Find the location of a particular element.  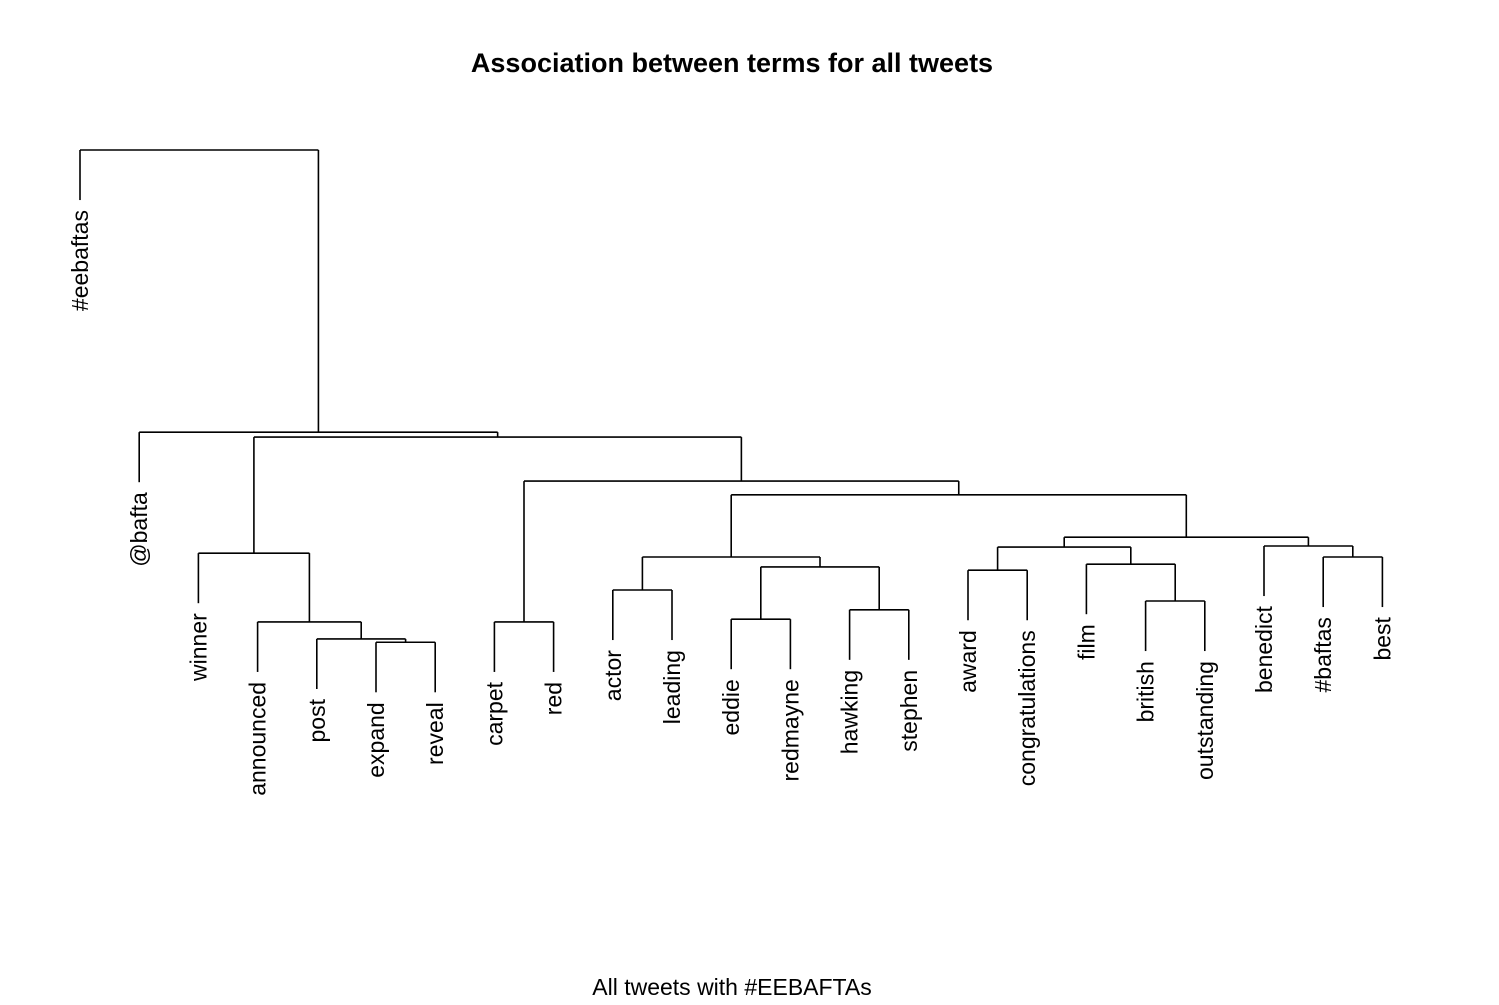

leaf-label: carpet is located at coordinates (494, 713).